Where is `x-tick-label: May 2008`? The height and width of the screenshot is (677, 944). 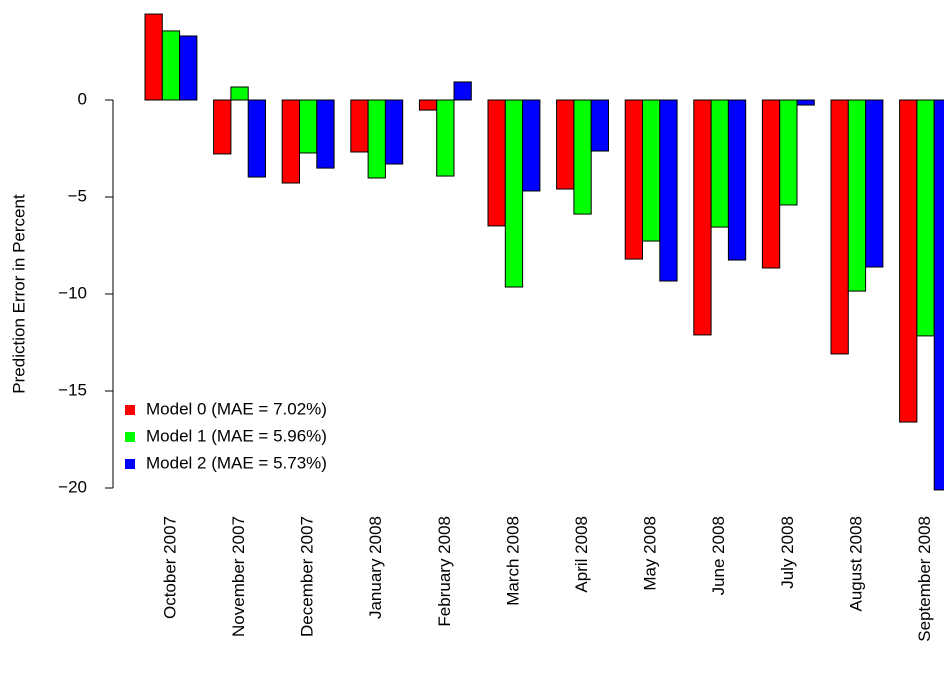 x-tick-label: May 2008 is located at coordinates (650, 553).